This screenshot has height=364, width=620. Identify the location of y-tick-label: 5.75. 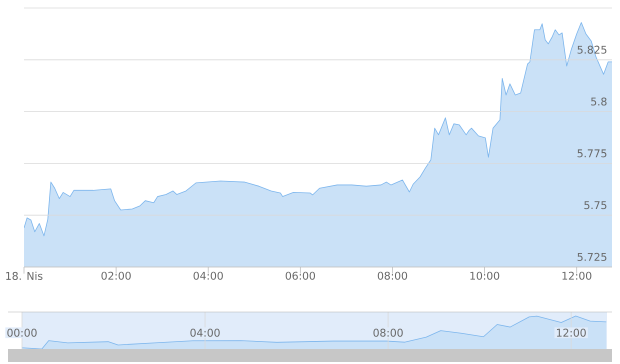
(595, 205).